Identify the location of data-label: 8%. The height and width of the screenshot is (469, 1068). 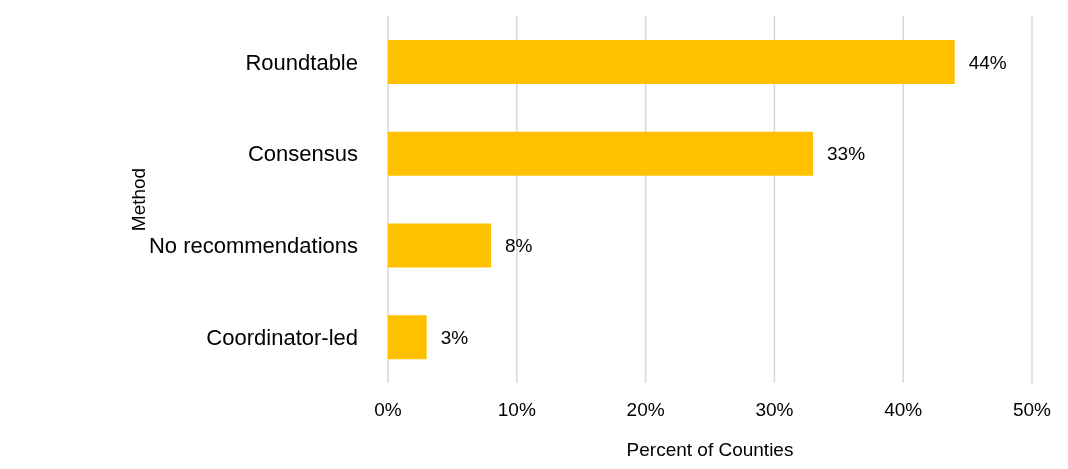
(519, 246).